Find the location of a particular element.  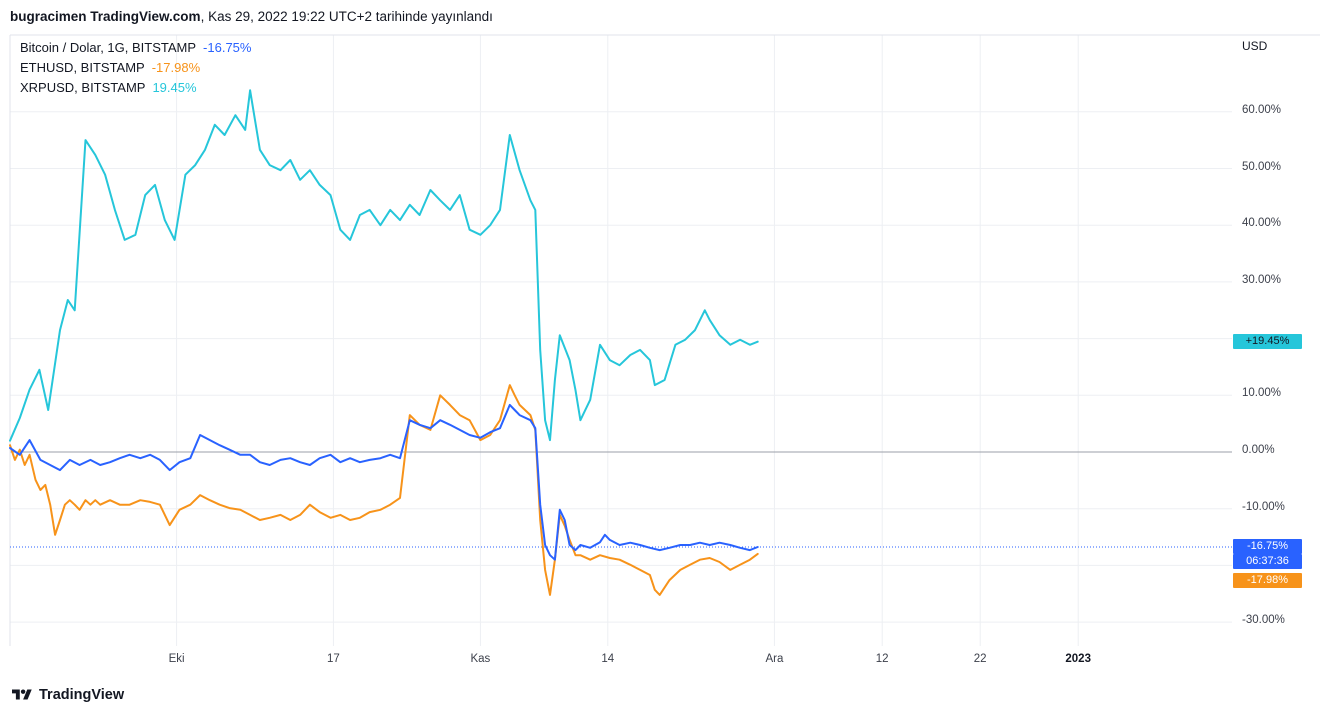

legend-symbol-xrpusd: XRPUSD, BITSTAMP is located at coordinates (83, 87).